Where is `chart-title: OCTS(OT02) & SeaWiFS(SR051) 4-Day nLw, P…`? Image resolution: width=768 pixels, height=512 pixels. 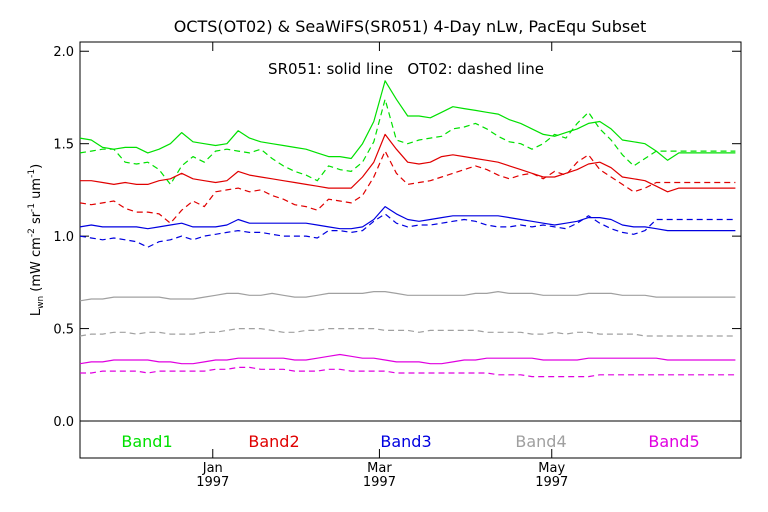 chart-title: OCTS(OT02) & SeaWiFS(SR051) 4-Day nLw, P… is located at coordinates (410, 26).